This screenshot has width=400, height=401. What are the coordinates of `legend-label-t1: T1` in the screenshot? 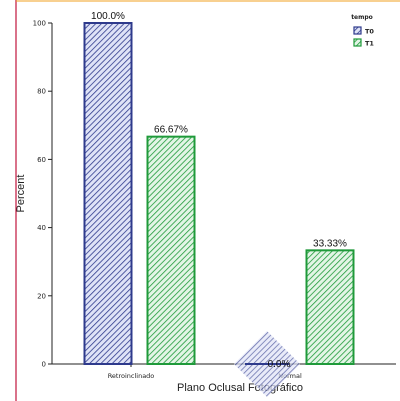 It's located at (369, 44).